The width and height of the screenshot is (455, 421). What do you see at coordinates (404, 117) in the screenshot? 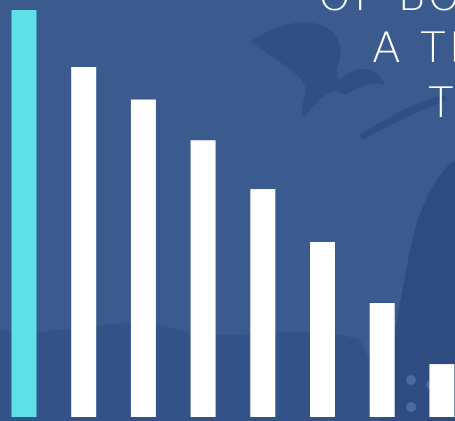
I see `decor-branch` at bounding box center [404, 117].